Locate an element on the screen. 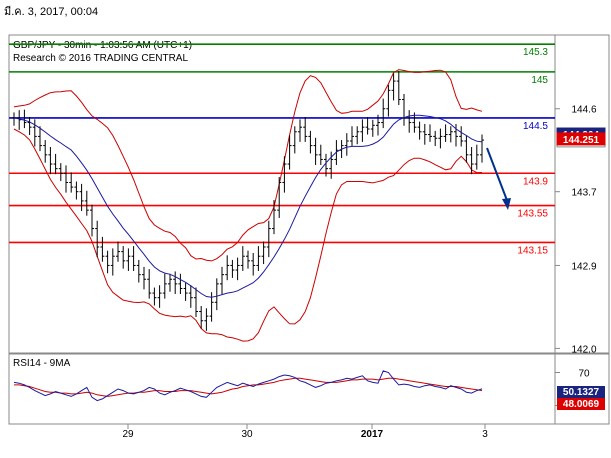  rsi-y-tick-label-0: 70 is located at coordinates (584, 374).